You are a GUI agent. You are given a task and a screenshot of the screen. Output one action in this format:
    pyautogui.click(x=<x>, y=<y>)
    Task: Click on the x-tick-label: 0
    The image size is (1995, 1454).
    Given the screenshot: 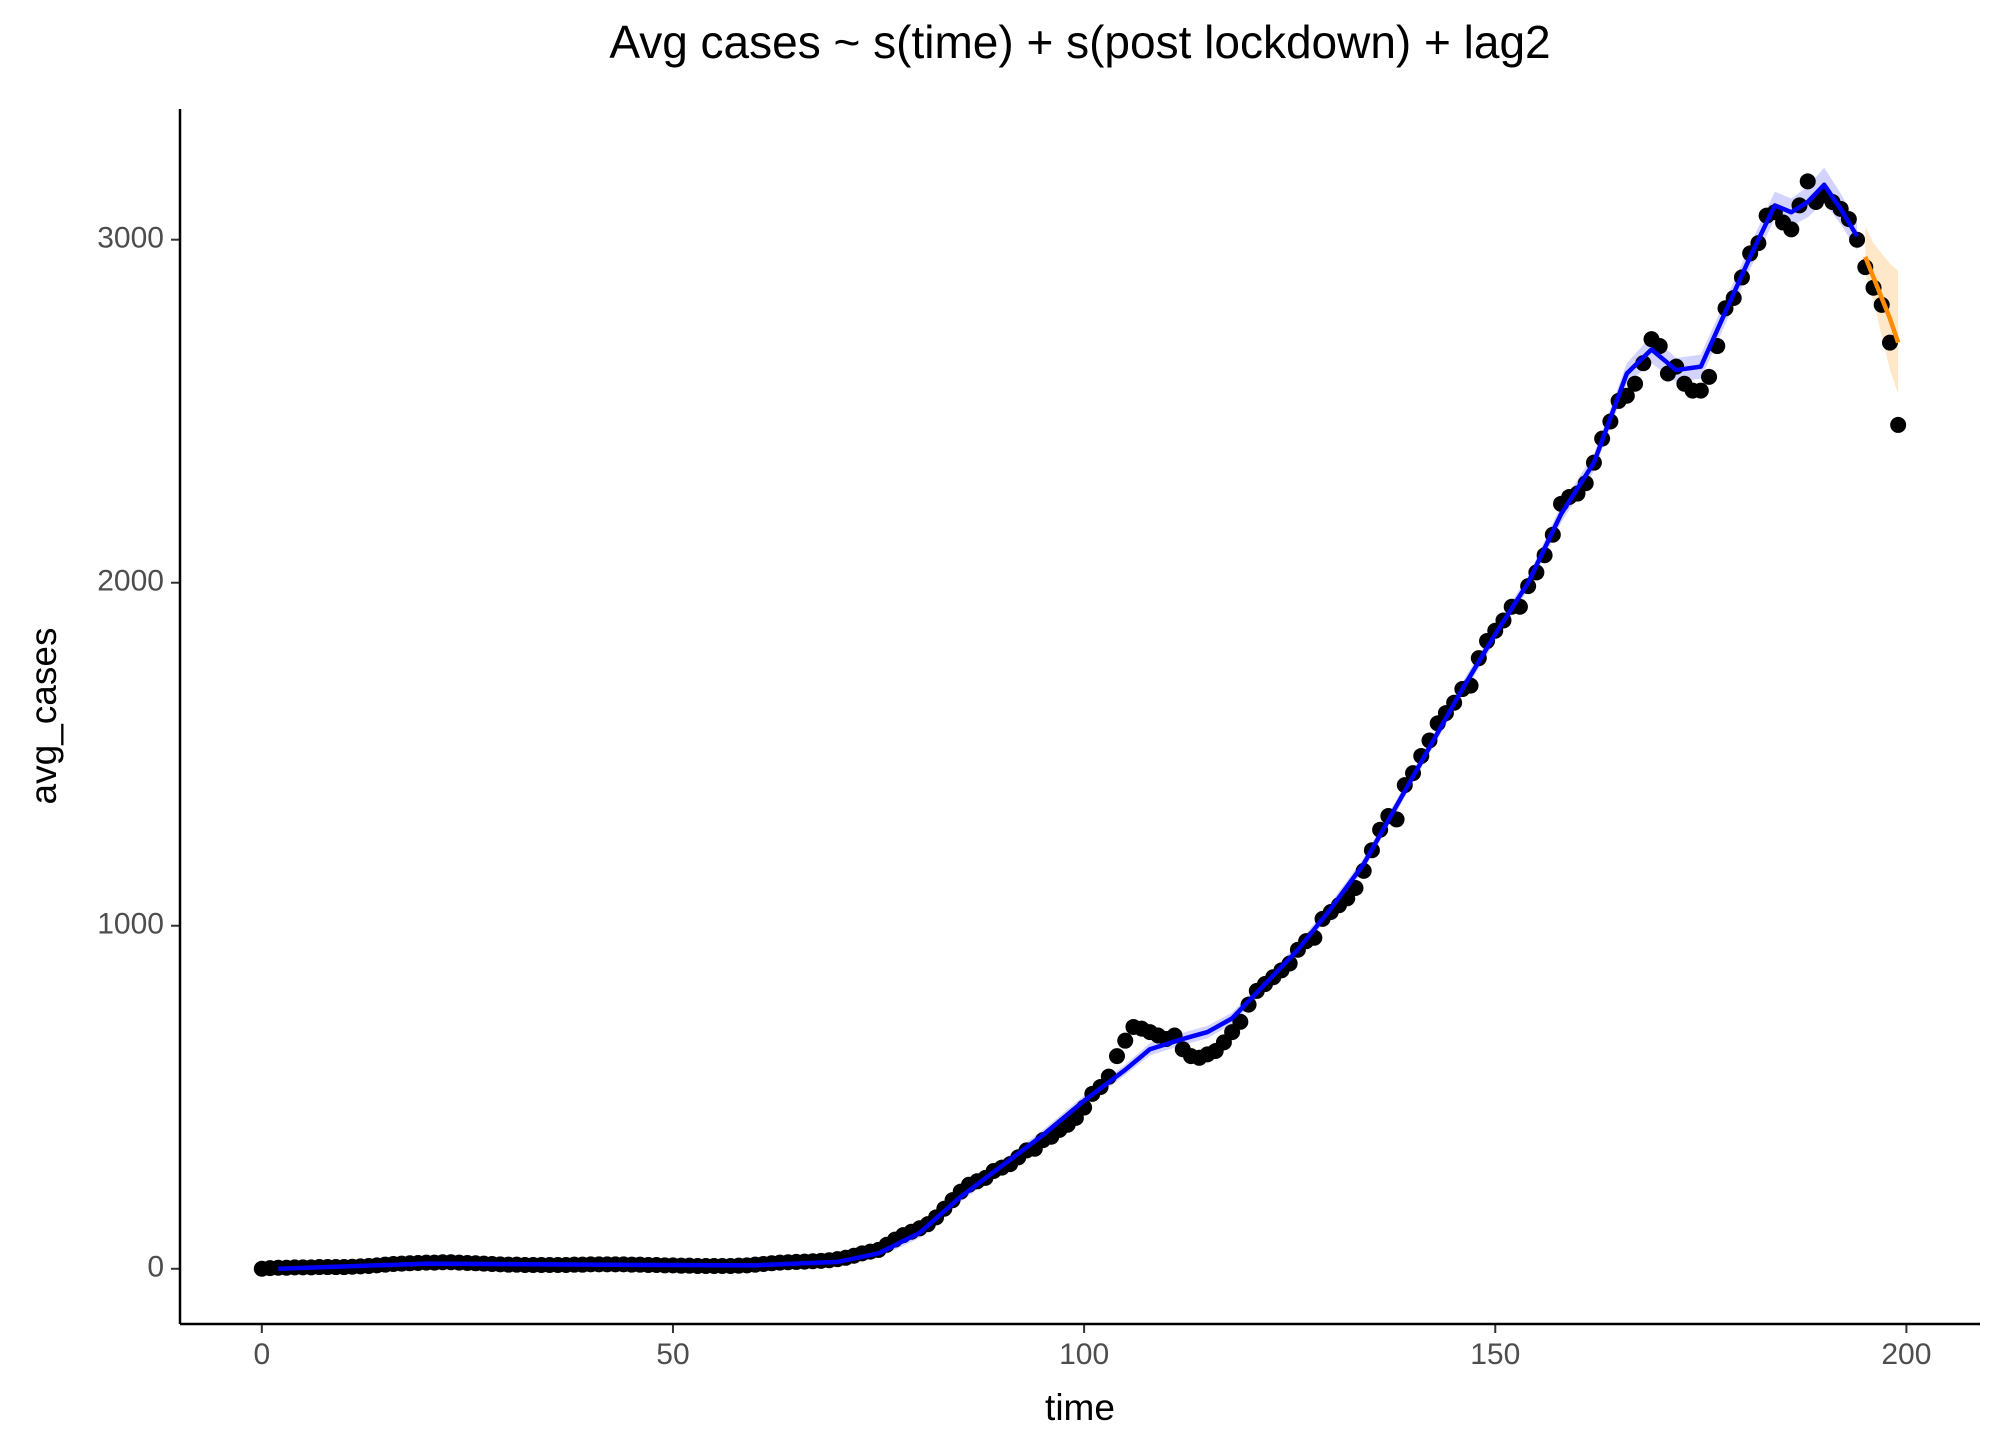 What is the action you would take?
    pyautogui.click(x=261, y=1354)
    